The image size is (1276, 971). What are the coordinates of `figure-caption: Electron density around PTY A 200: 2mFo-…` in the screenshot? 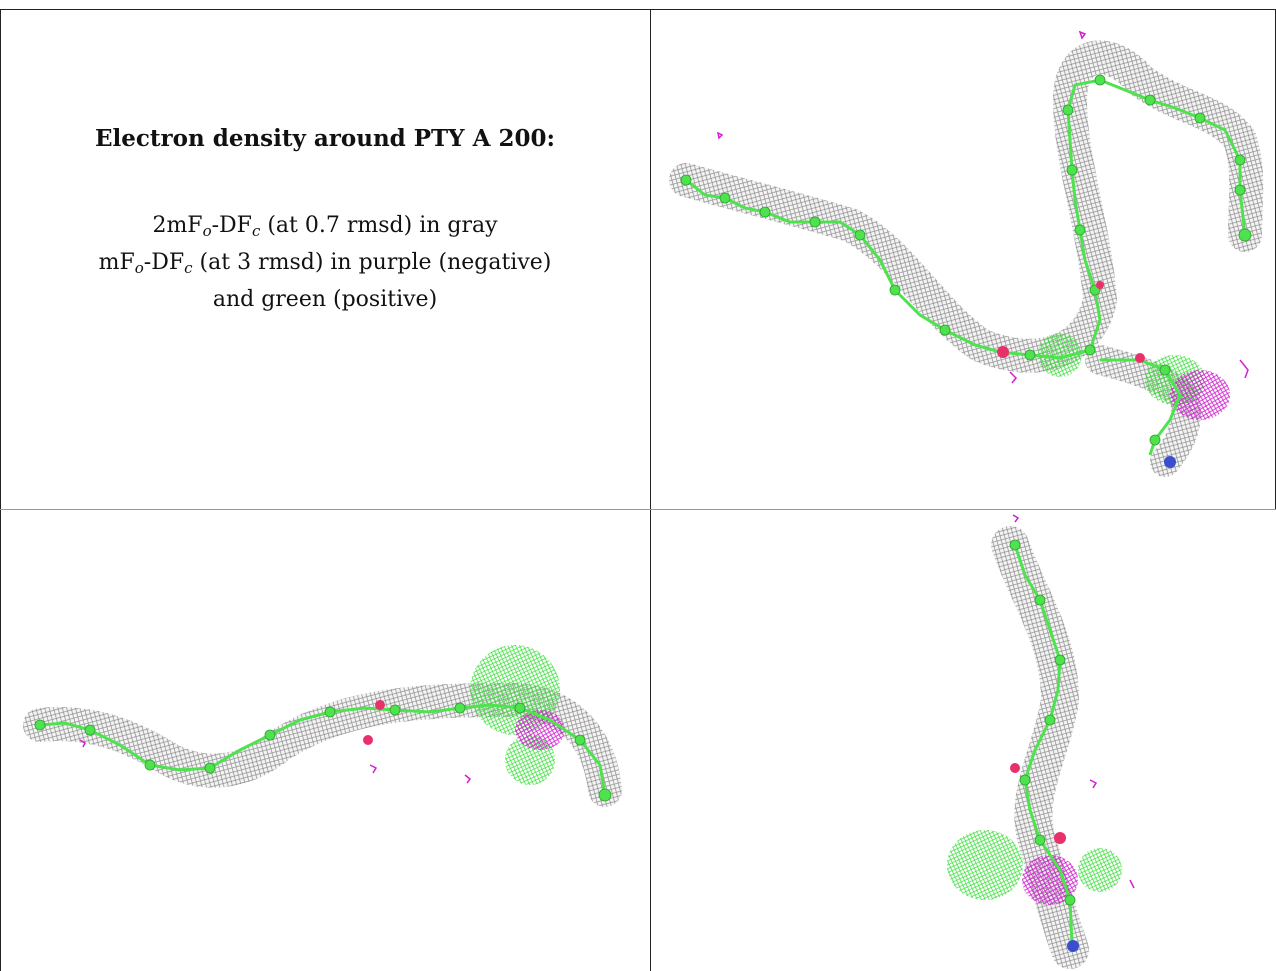 It's located at (325, 220).